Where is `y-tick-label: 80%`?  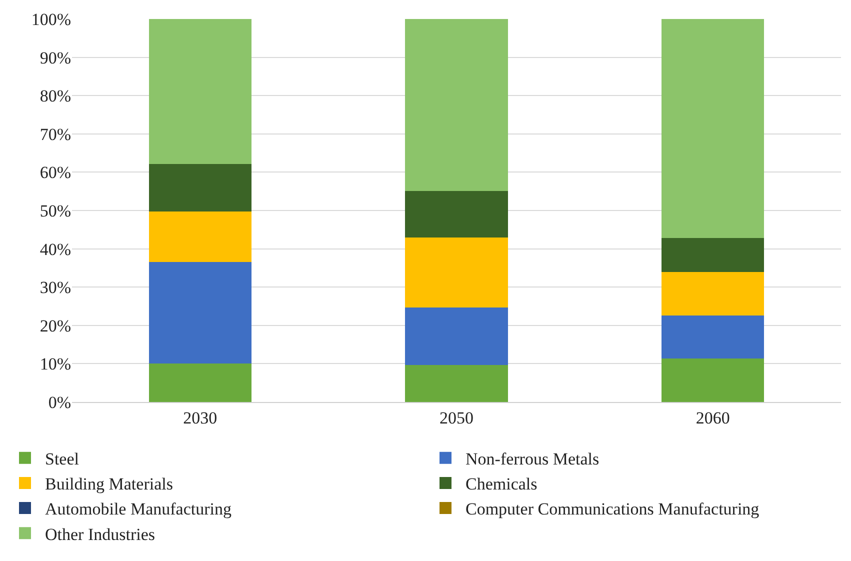 y-tick-label: 80% is located at coordinates (55, 96).